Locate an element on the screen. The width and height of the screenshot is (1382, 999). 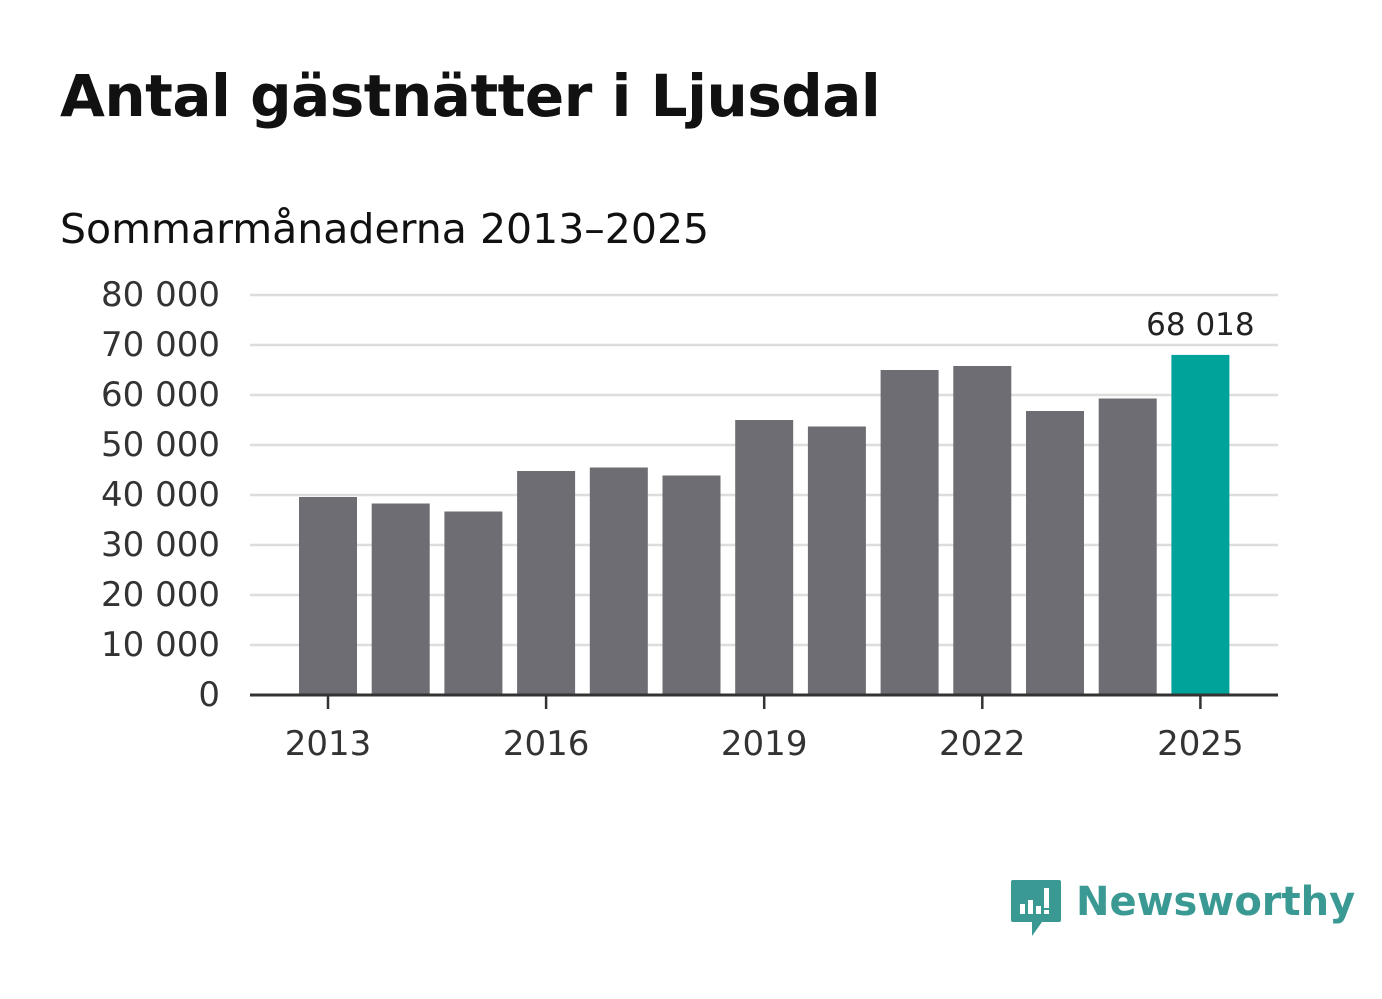
y-tick-label: 30 000 is located at coordinates (160, 545).